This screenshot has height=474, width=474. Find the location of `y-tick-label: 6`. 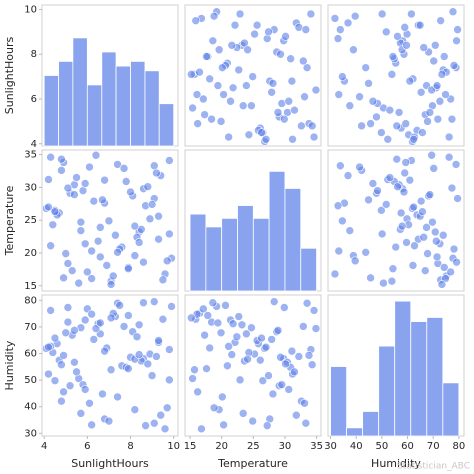

y-tick-label: 6 is located at coordinates (34, 99).